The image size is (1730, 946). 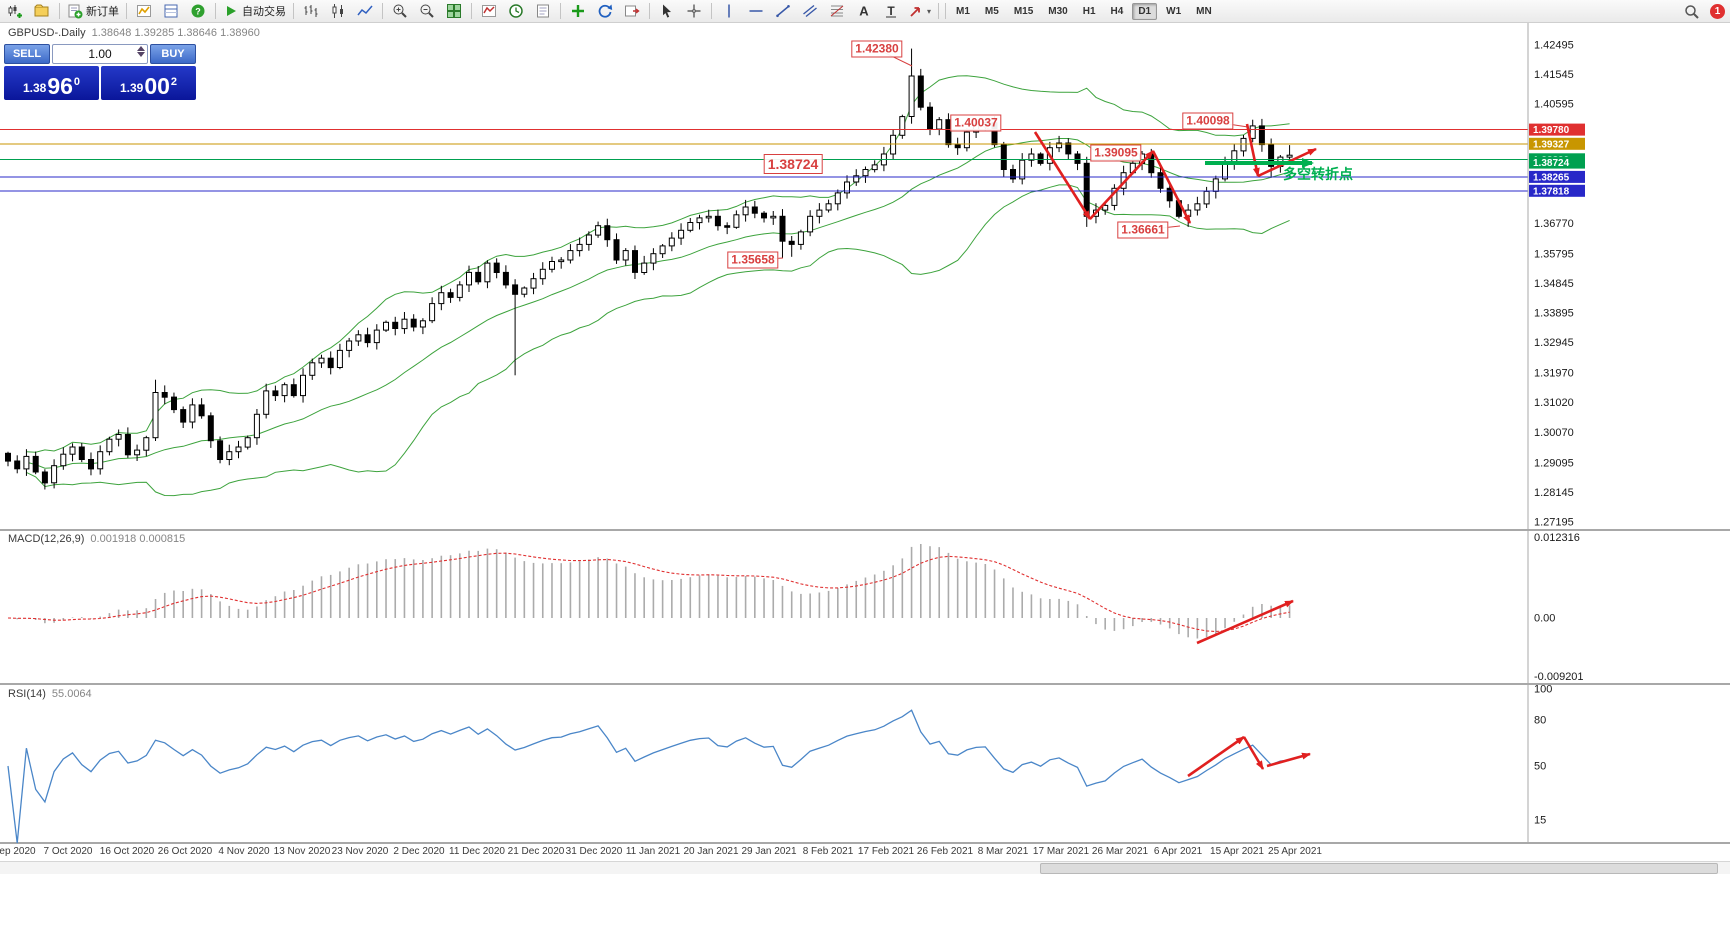 I want to click on sell-price: 1.38 96 0, so click(x=51, y=83).